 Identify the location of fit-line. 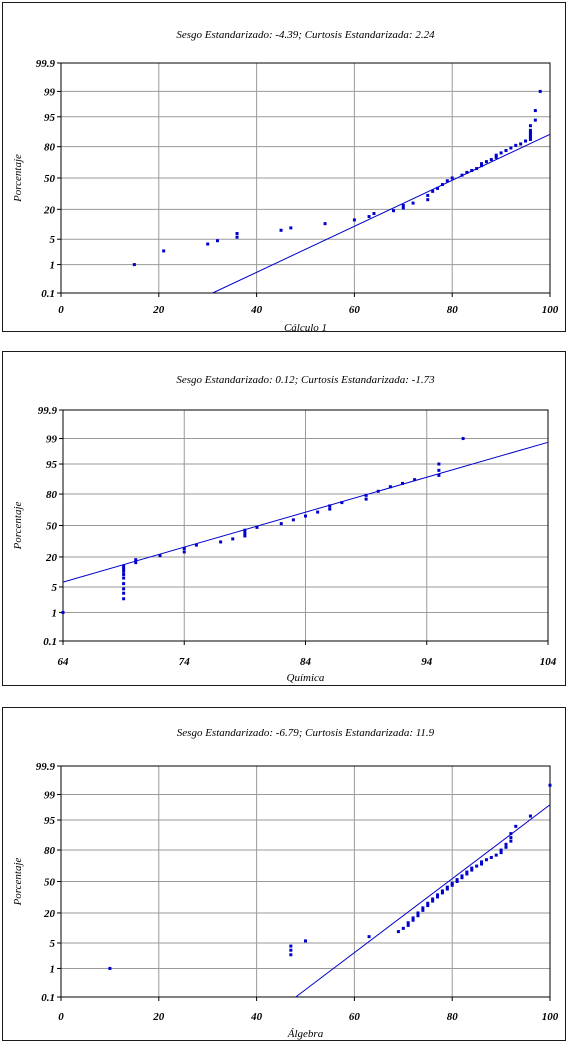
(305, 512).